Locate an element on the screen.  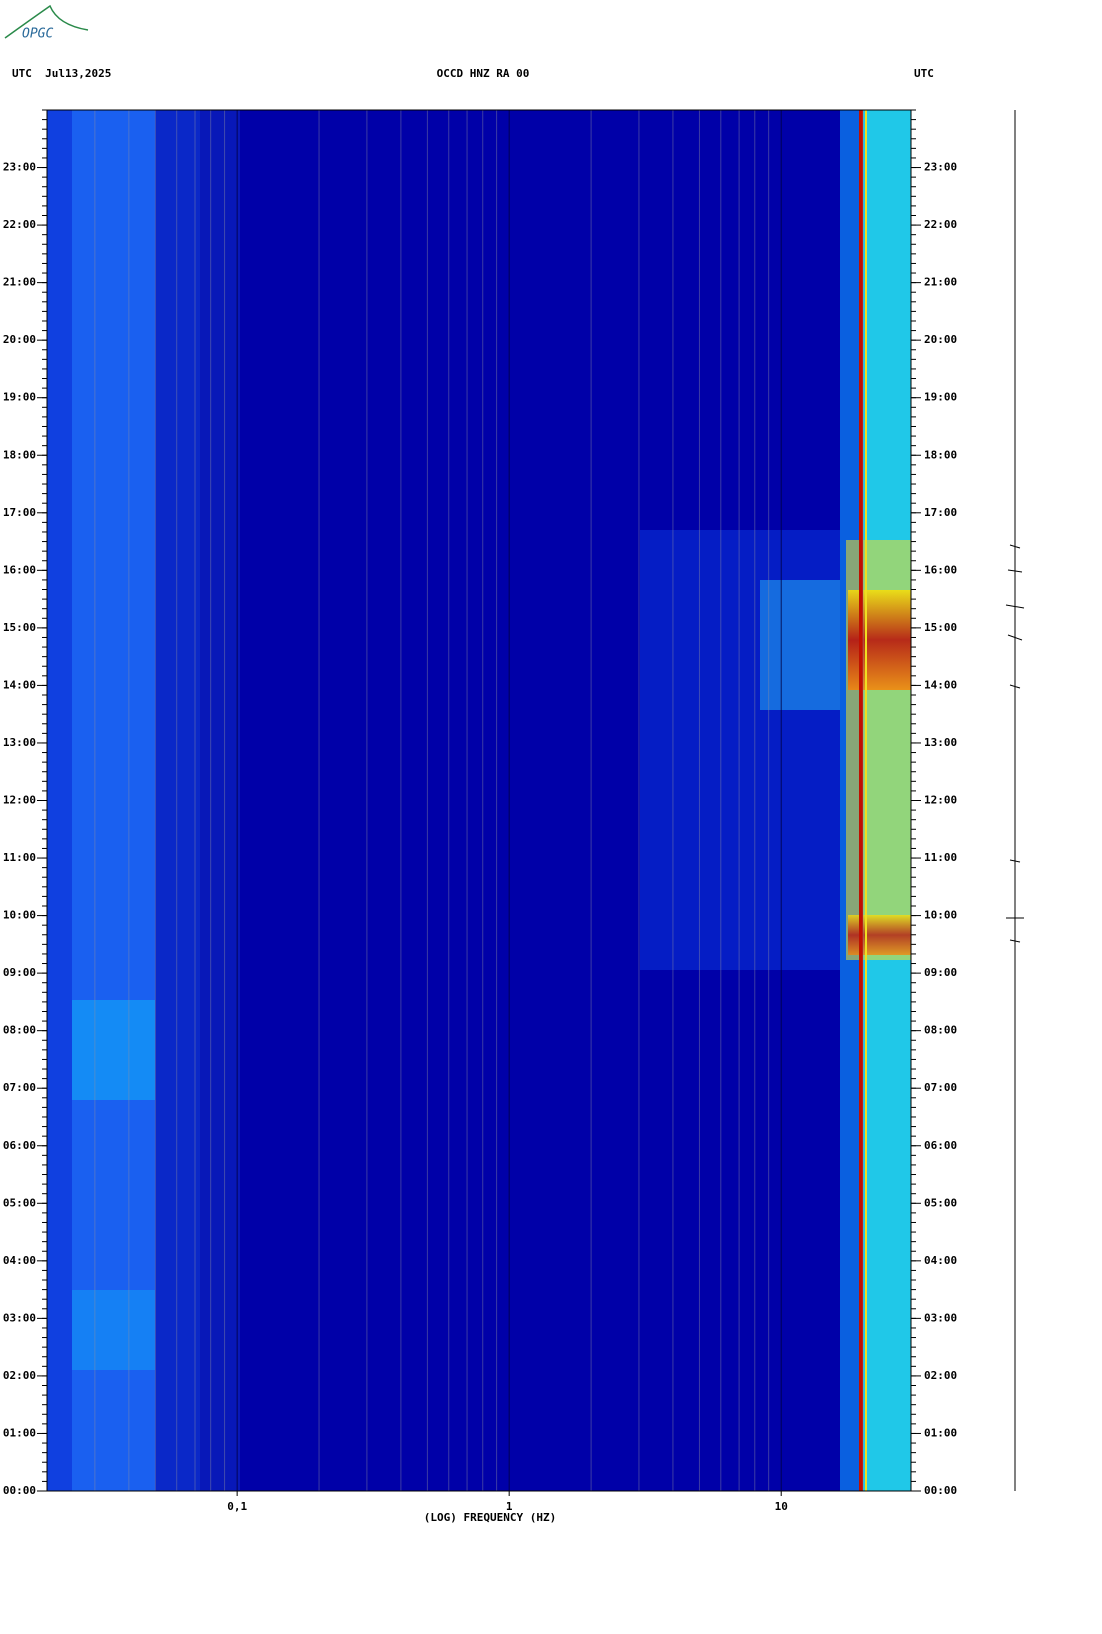
x-axis-label: (LOG) FREQUENCY (HZ) is located at coordinates (490, 1517).